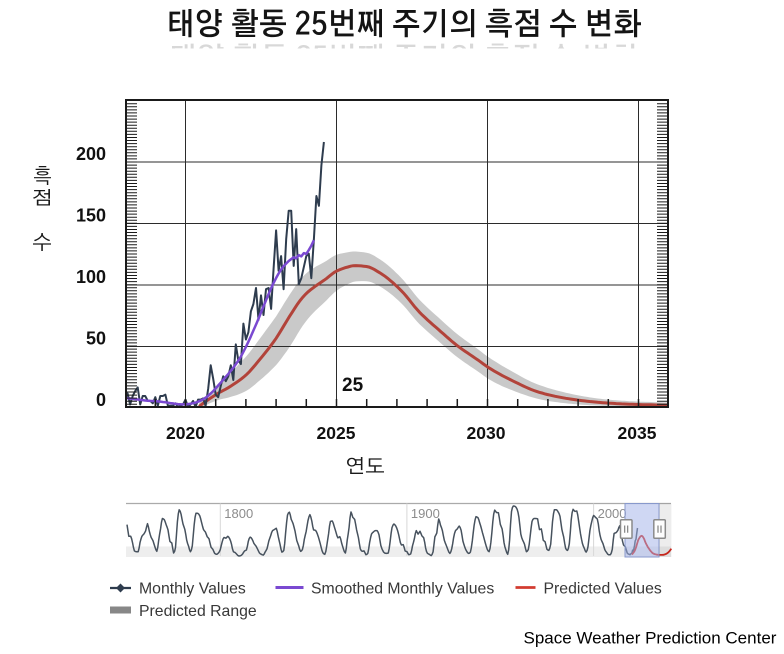 The image size is (784, 654). I want to click on svg-text: 2030, so click(486, 433).